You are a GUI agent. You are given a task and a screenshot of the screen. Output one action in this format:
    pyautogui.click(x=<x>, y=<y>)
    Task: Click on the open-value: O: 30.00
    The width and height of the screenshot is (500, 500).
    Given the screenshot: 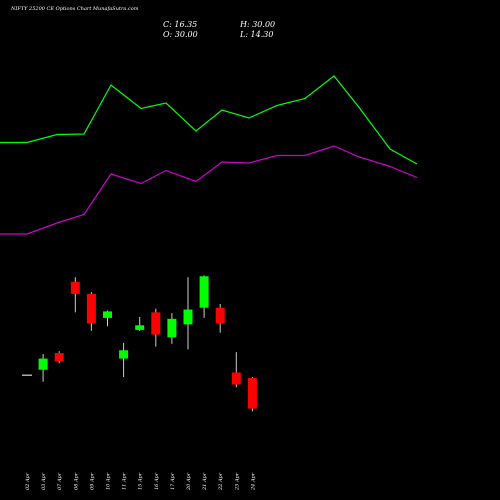 What is the action you would take?
    pyautogui.click(x=180, y=34)
    